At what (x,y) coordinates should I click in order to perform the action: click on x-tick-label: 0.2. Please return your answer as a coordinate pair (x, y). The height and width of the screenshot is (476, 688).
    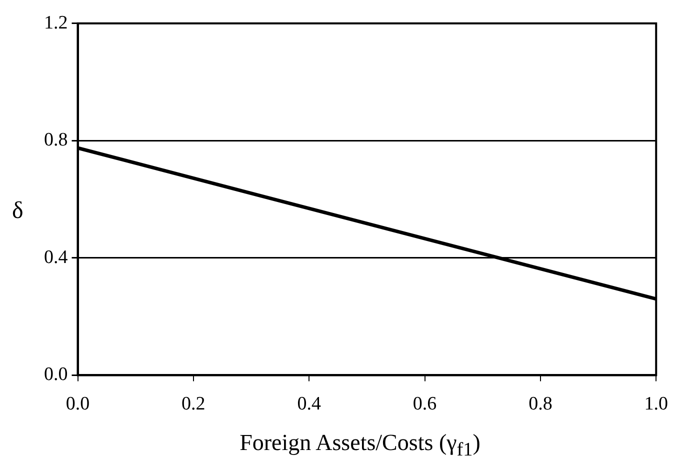
    Looking at the image, I should click on (194, 404).